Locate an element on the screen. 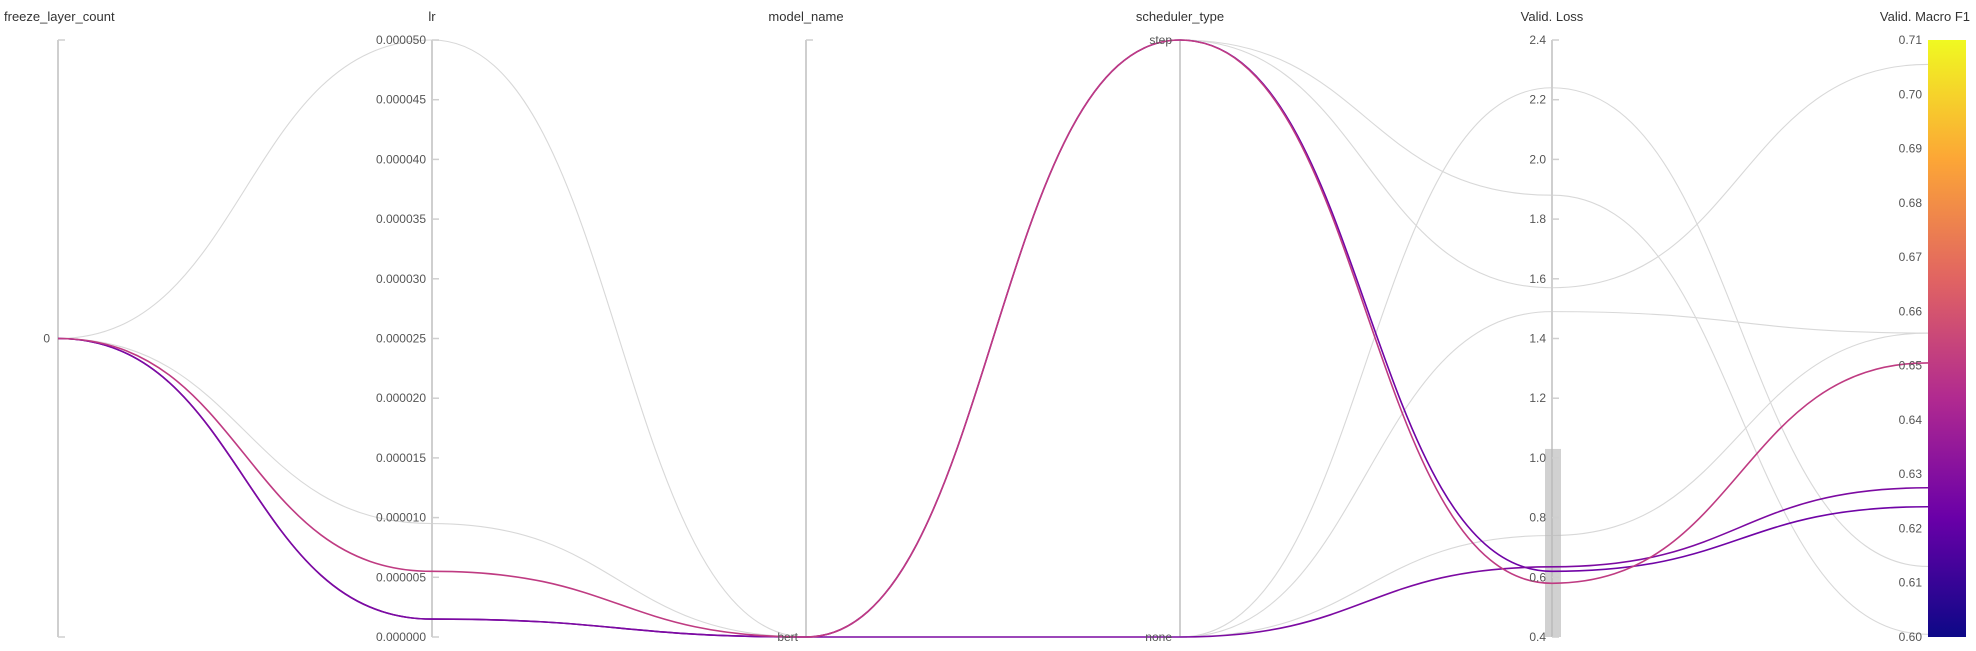 This screenshot has width=1976, height=651. tick-label-valid-loss: 1.2 is located at coordinates (1537, 398).